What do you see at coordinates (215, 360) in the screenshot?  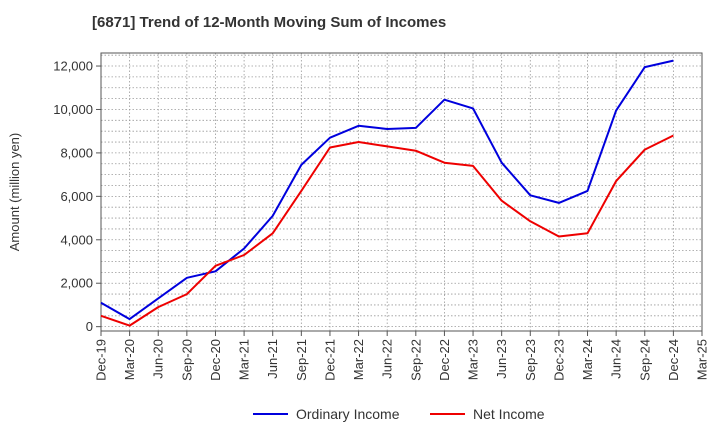 I see `x-tick-label: Dec-20` at bounding box center [215, 360].